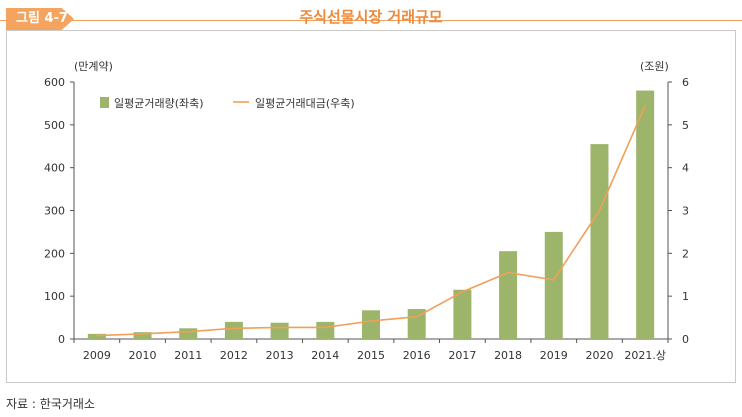 This screenshot has width=742, height=417. What do you see at coordinates (54, 82) in the screenshot?
I see `y-left-tick-label: 600` at bounding box center [54, 82].